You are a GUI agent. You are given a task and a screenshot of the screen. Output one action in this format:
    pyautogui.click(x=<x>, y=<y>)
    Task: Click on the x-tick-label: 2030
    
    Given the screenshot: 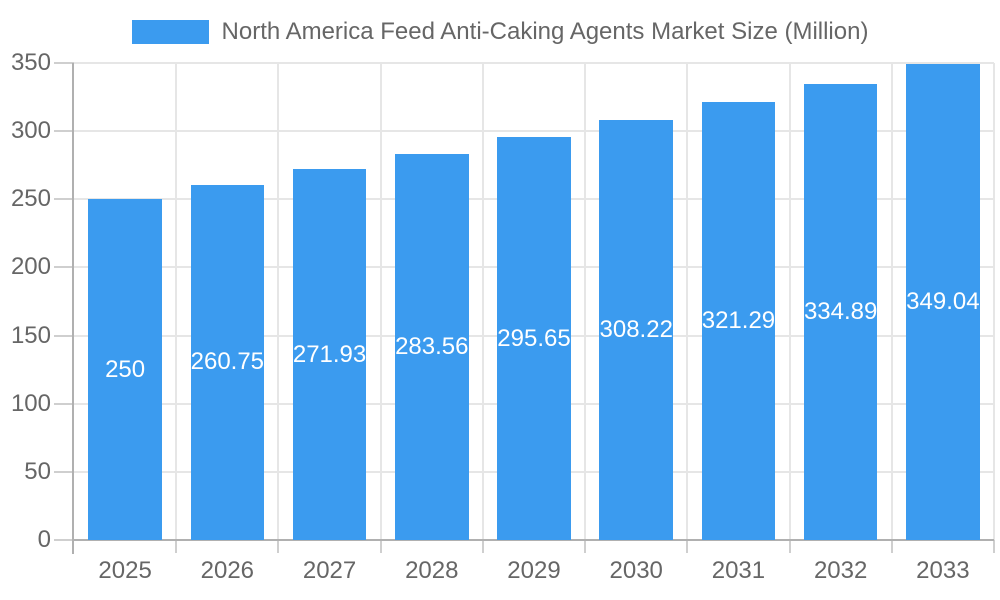 What is the action you would take?
    pyautogui.click(x=636, y=570)
    